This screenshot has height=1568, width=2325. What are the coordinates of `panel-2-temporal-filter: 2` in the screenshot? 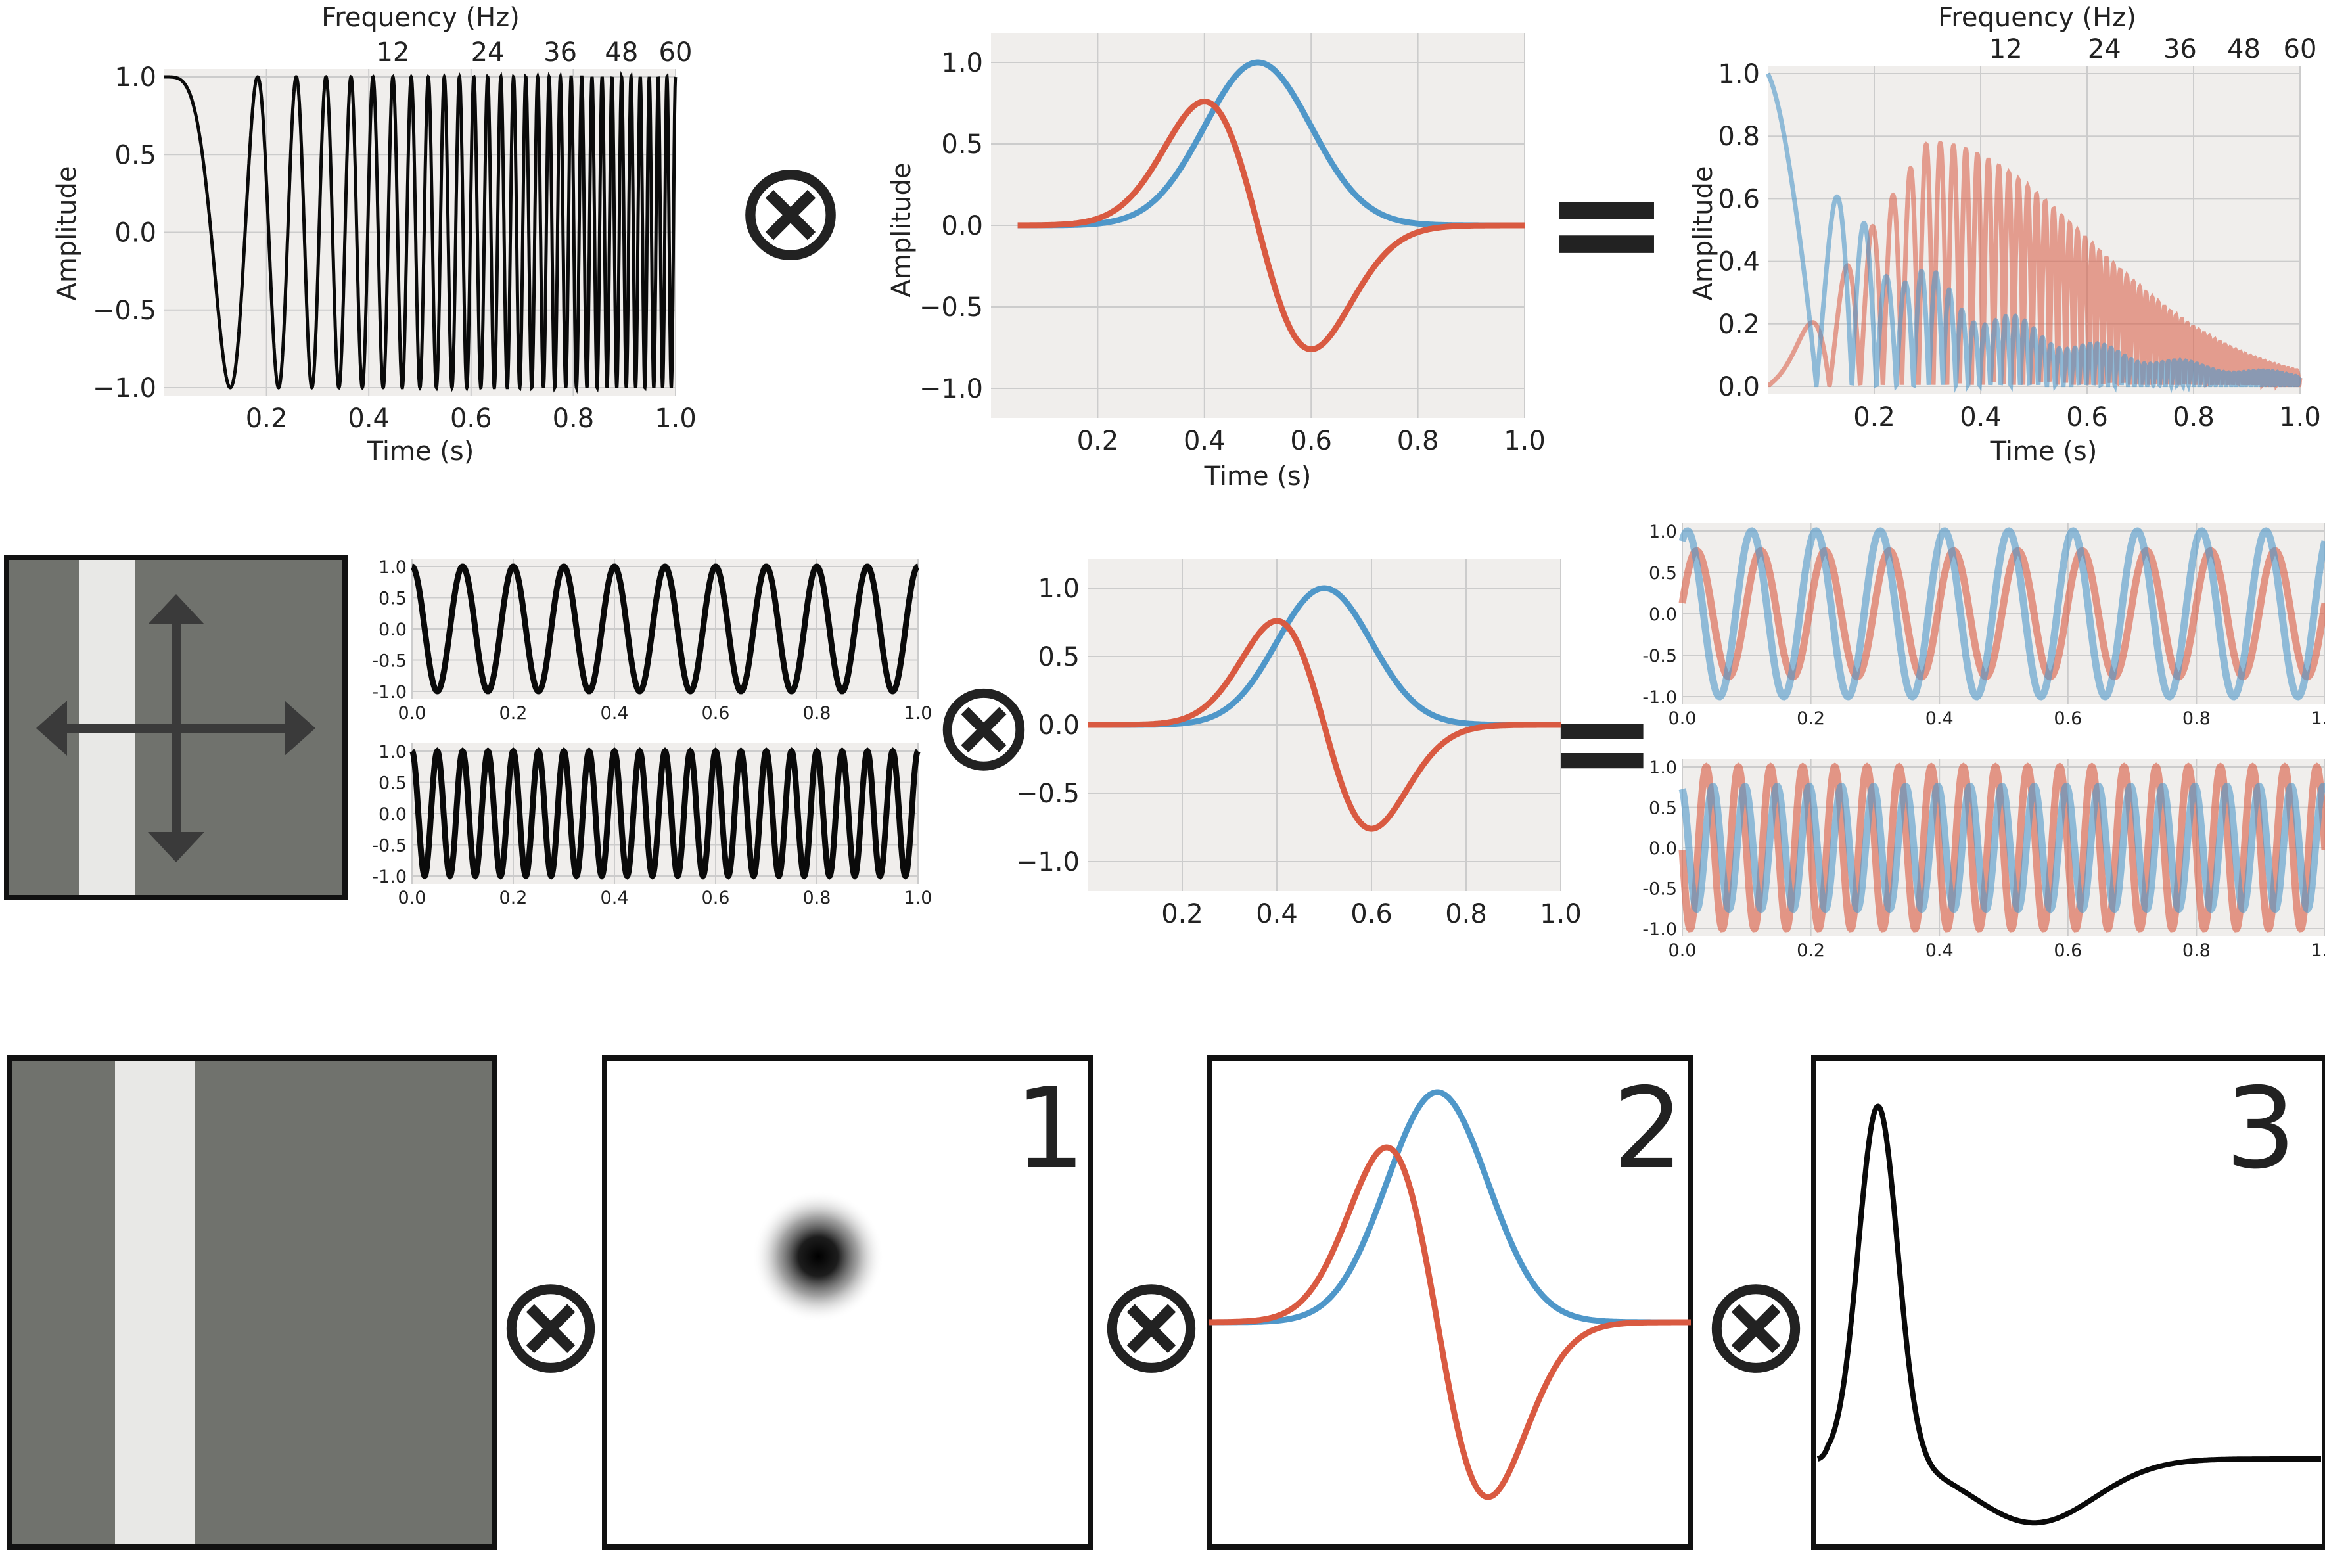 It's located at (1450, 1302).